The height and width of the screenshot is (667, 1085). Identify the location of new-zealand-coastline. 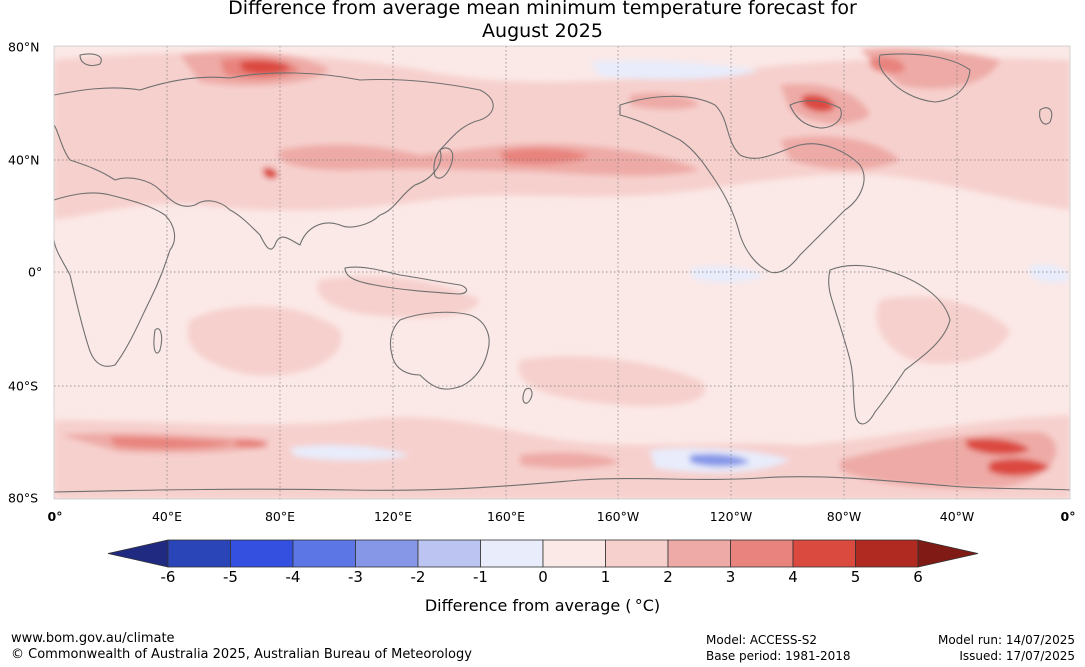
(527, 395).